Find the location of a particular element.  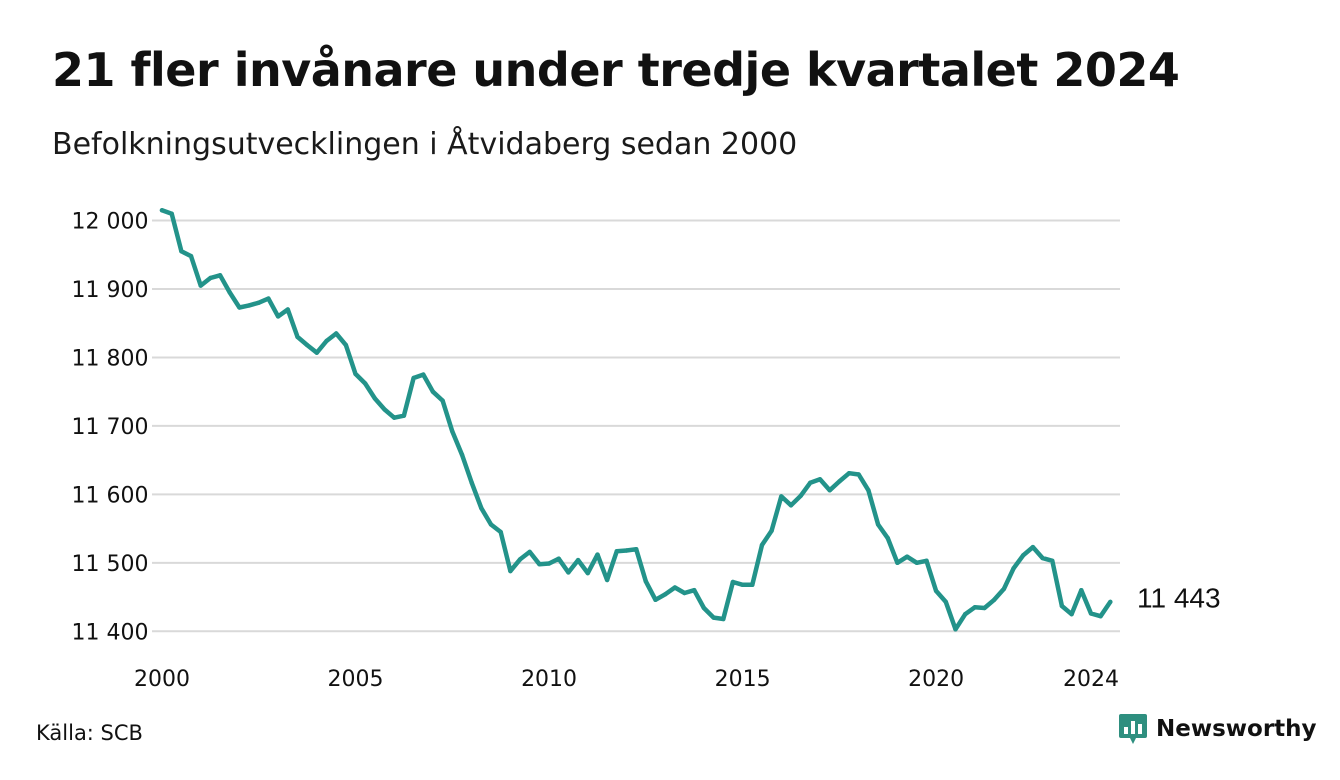

brand-name: Newsworthy is located at coordinates (1236, 729).